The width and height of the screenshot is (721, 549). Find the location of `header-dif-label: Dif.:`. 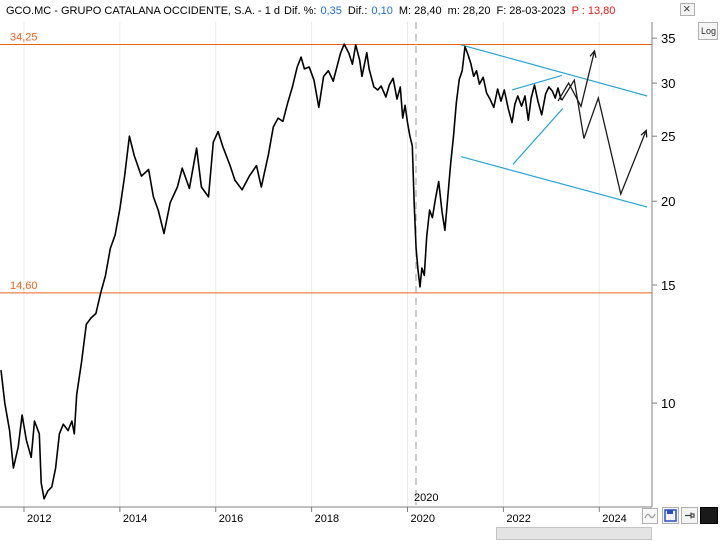

header-dif-label: Dif.: is located at coordinates (358, 11).